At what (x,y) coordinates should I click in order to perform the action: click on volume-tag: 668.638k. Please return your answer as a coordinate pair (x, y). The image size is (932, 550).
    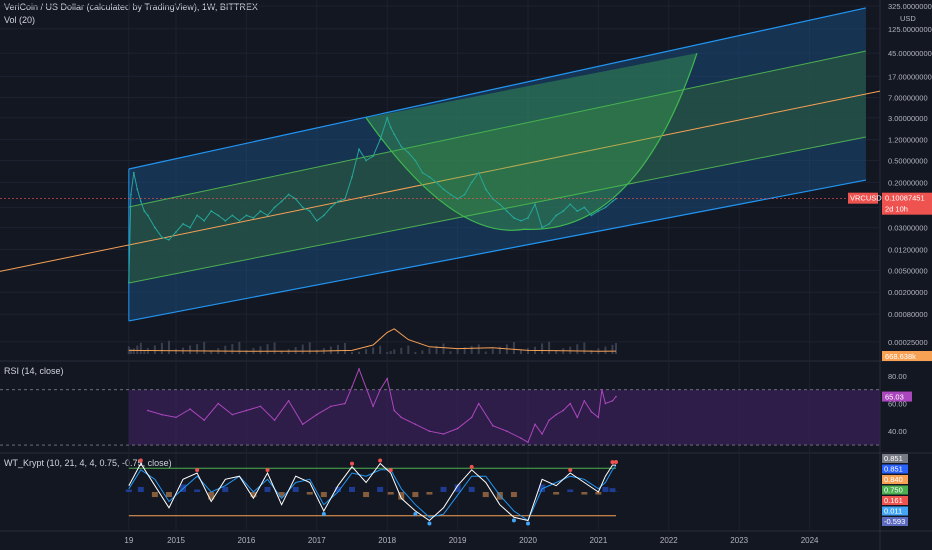
    Looking at the image, I should click on (907, 356).